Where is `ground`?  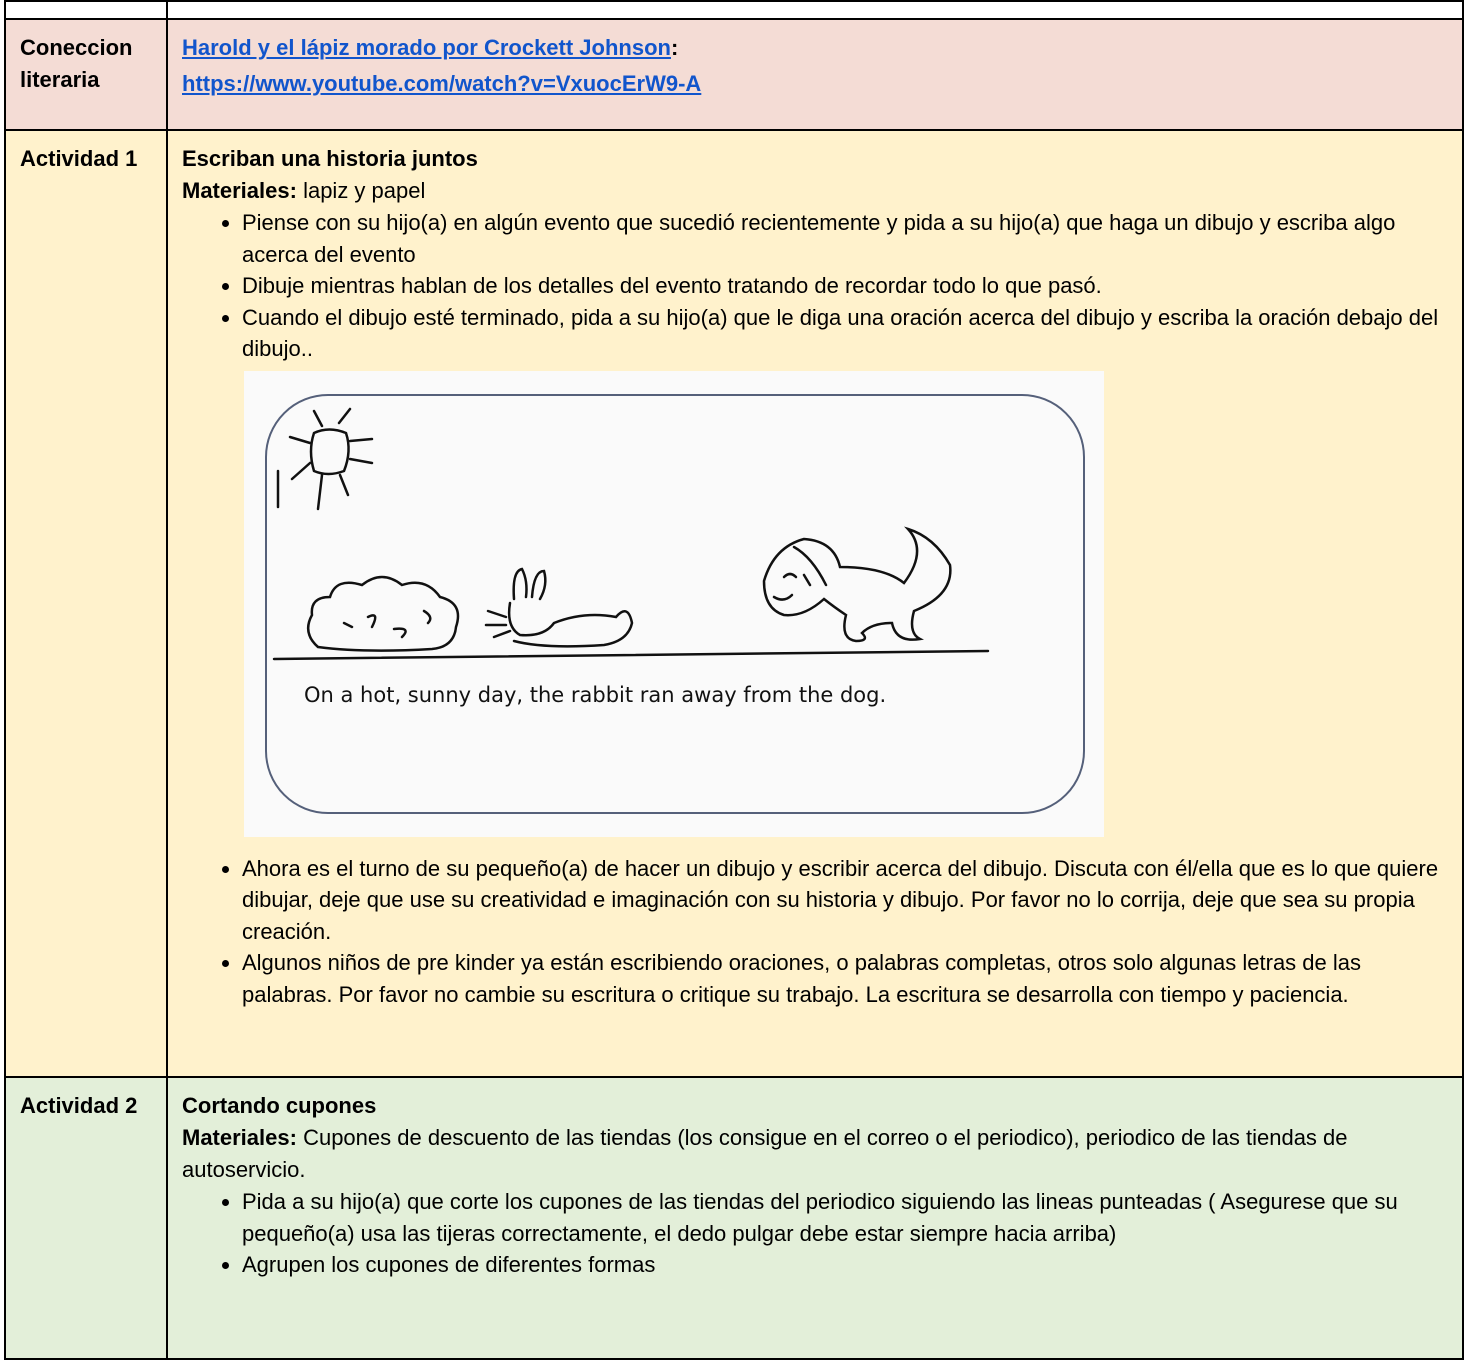
ground is located at coordinates (631, 654).